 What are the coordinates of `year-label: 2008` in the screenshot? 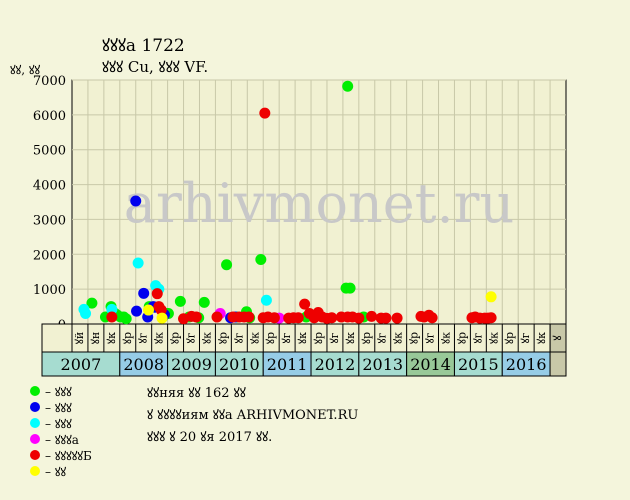 It's located at (143, 364).